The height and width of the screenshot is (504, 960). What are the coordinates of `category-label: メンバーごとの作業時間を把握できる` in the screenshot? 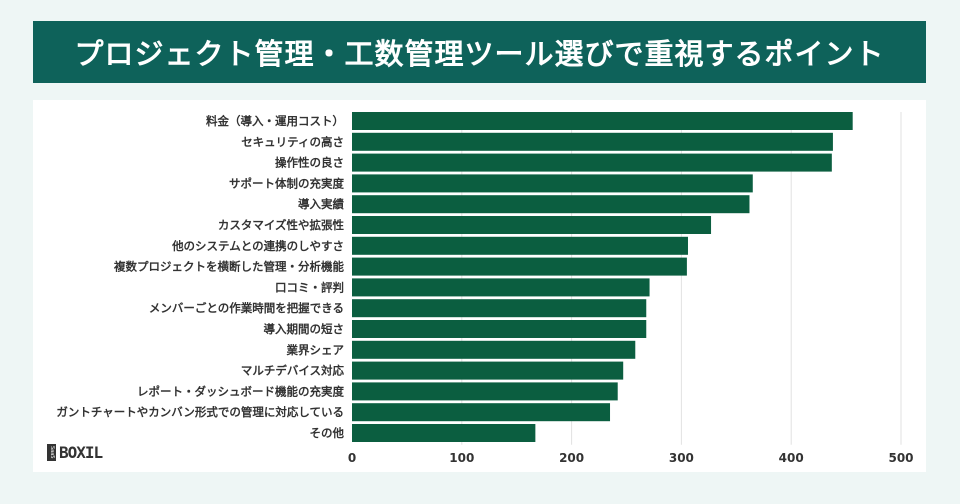 It's located at (246, 308).